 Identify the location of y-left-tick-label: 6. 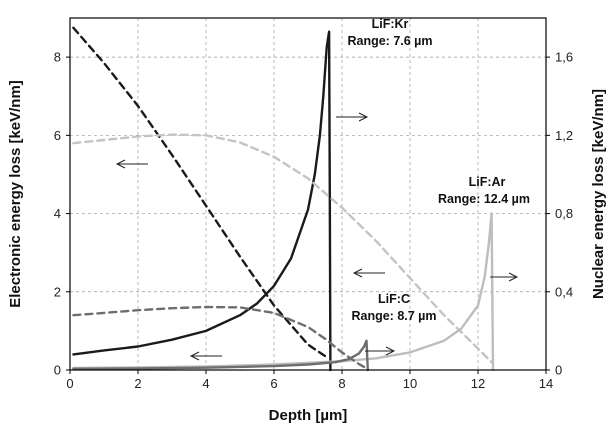
(57, 135).